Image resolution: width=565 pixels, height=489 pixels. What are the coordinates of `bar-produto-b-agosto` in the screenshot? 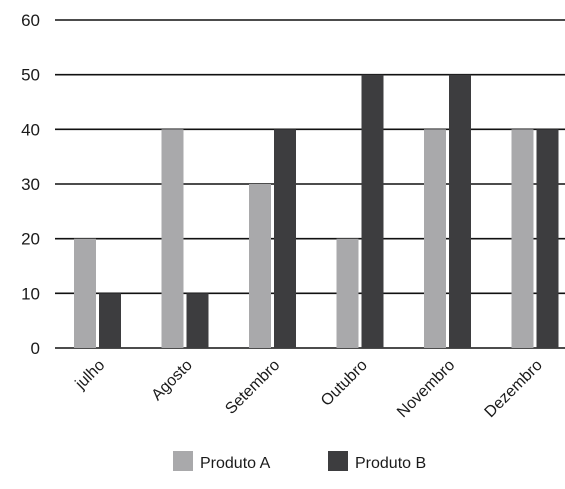 It's located at (197, 320).